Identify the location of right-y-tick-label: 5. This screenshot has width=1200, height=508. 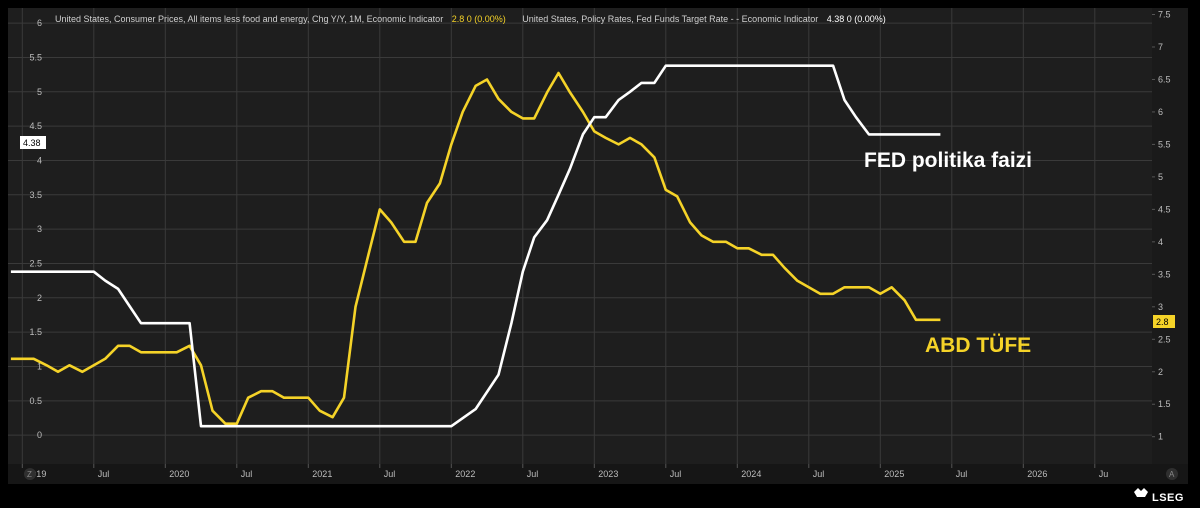
(1160, 177).